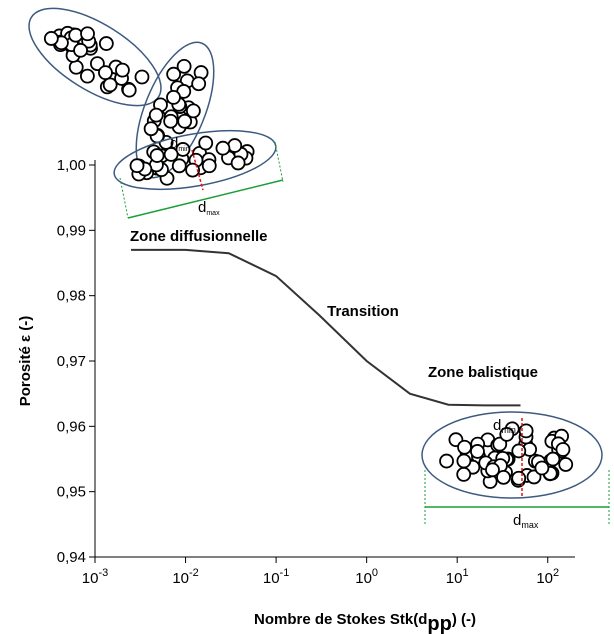 The width and height of the screenshot is (614, 634). I want to click on x-tick-label: 10⁻³, so click(95, 577).